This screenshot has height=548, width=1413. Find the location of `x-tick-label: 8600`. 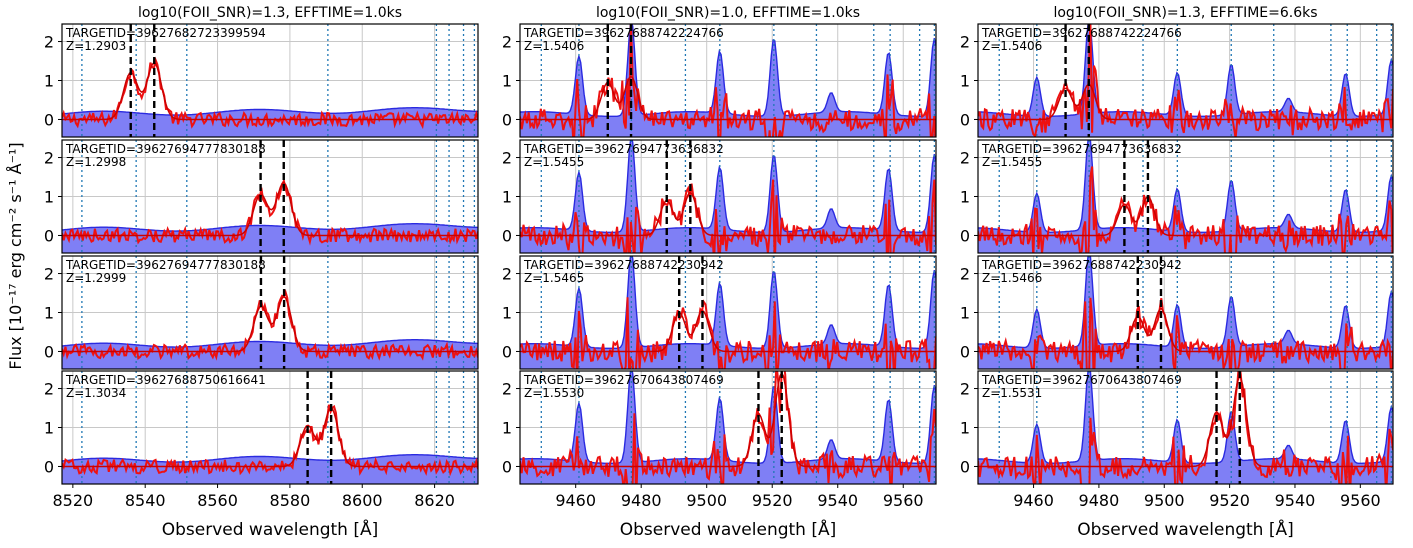

x-tick-label: 8600 is located at coordinates (362, 500).